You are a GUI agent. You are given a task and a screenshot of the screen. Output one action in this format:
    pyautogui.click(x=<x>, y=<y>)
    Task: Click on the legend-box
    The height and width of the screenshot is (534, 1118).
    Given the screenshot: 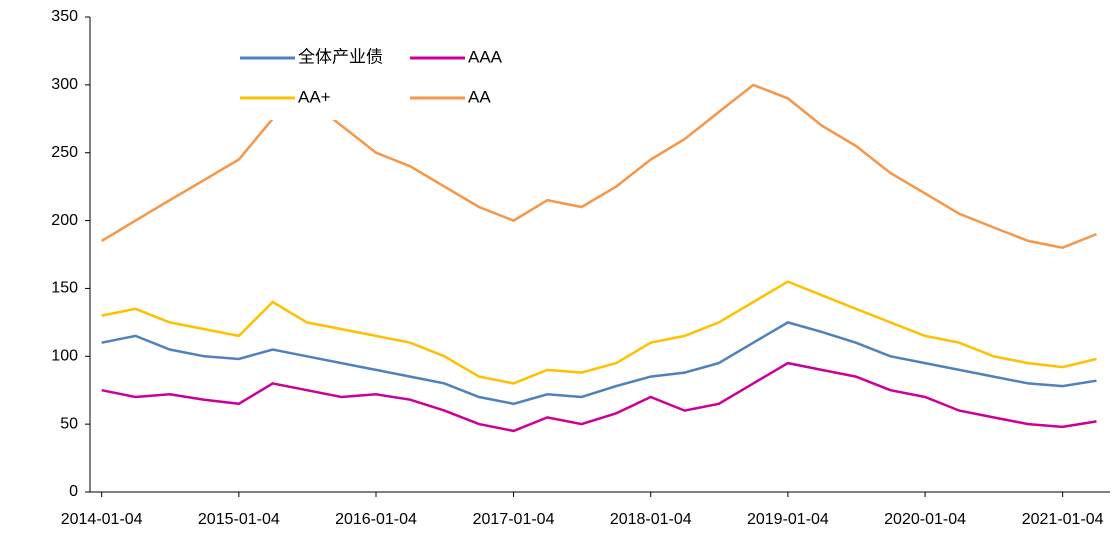 What is the action you would take?
    pyautogui.click(x=405, y=79)
    